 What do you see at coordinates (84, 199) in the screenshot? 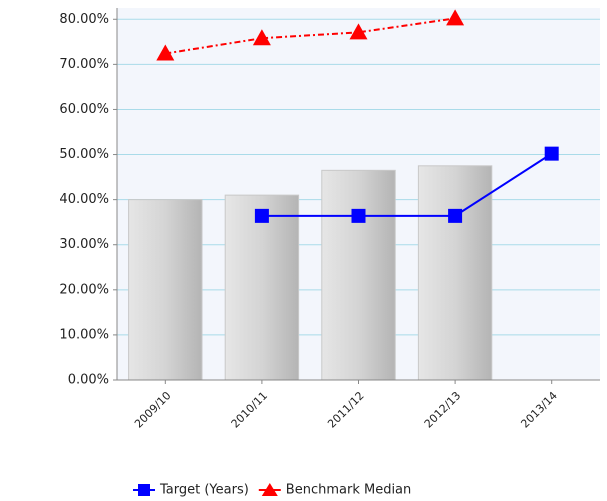
I see `y-tick-label: 40.00%` at bounding box center [84, 199].